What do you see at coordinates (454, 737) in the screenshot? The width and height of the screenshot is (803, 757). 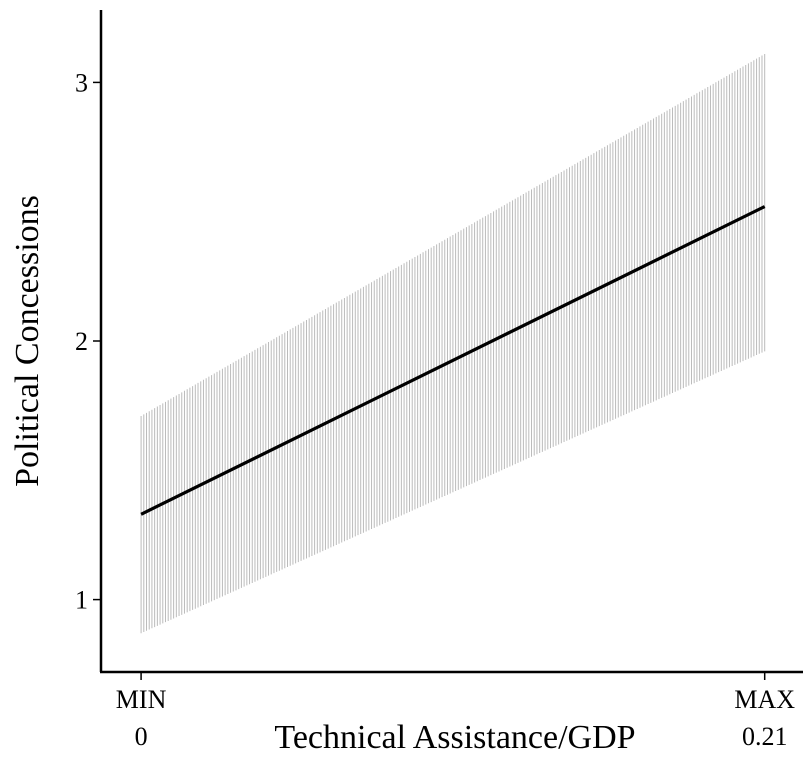 I see `x-axis-title: Technical Assistance/GDP` at bounding box center [454, 737].